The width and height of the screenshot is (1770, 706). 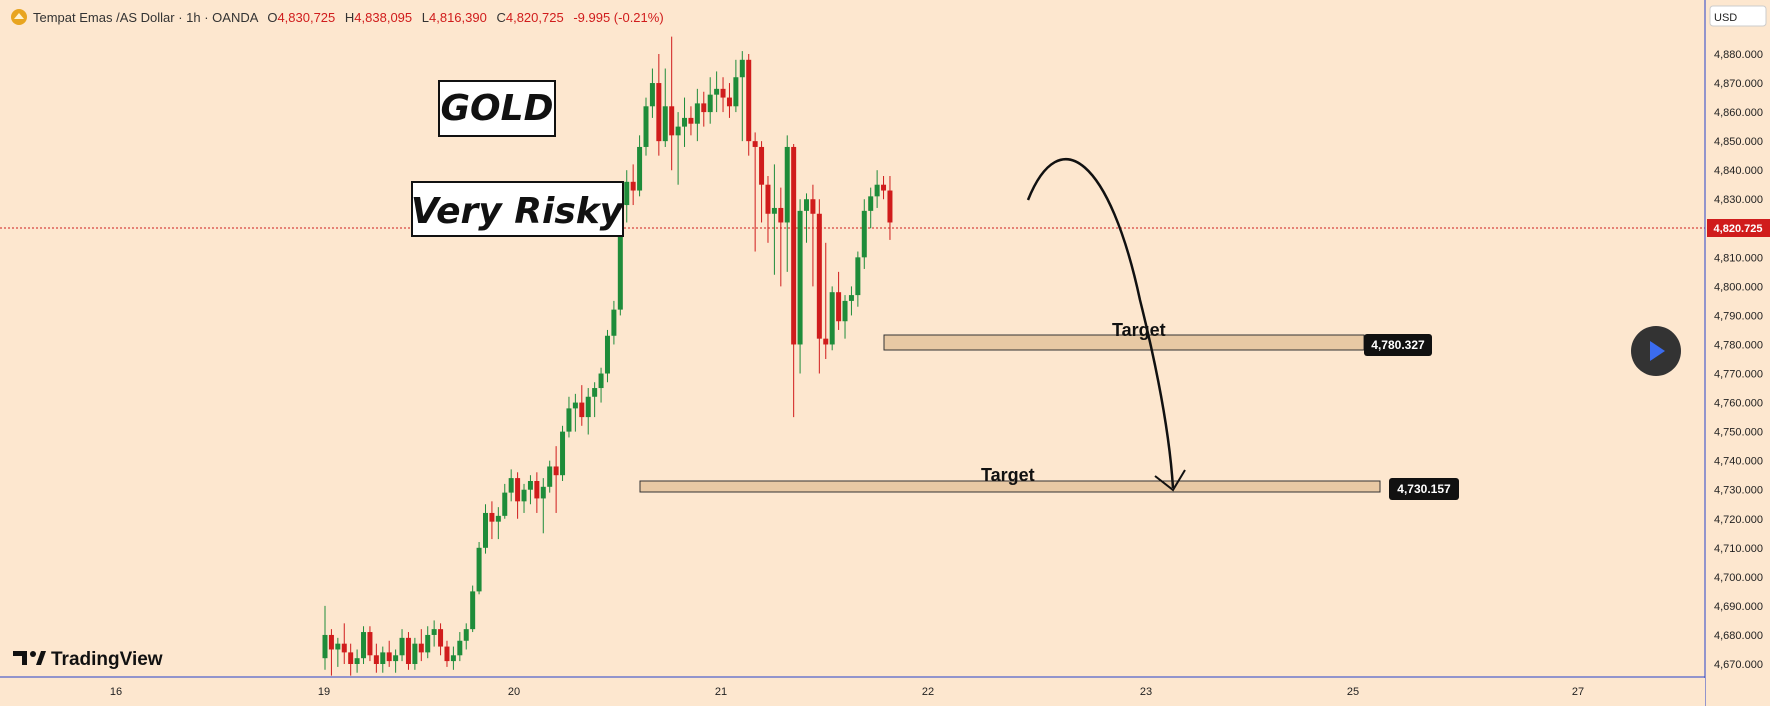 What do you see at coordinates (1738, 16) in the screenshot?
I see `currency-selector` at bounding box center [1738, 16].